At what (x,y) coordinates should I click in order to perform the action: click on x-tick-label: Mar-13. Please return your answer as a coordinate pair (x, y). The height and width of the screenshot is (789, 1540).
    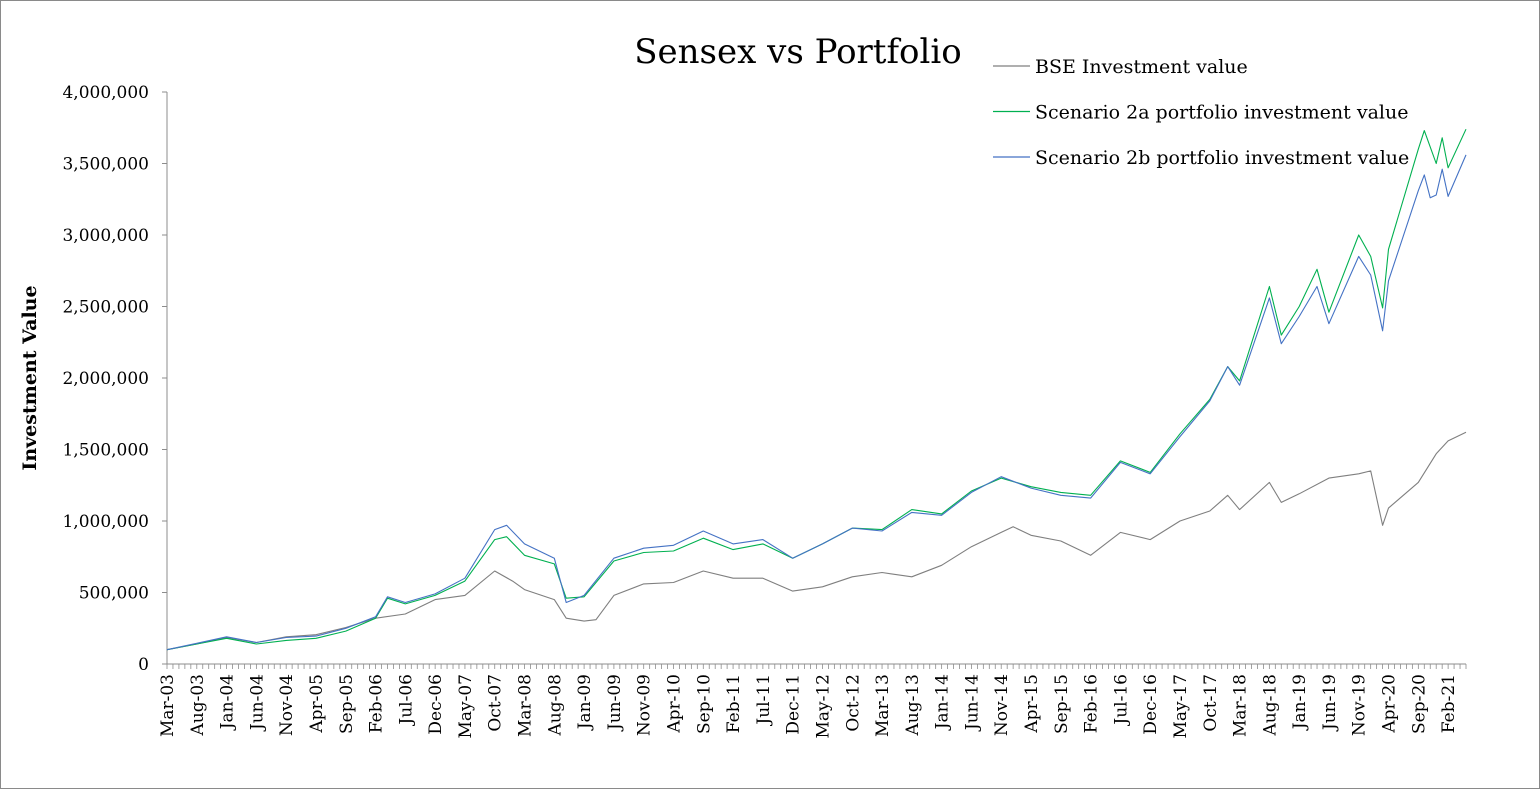
    Looking at the image, I should click on (883, 705).